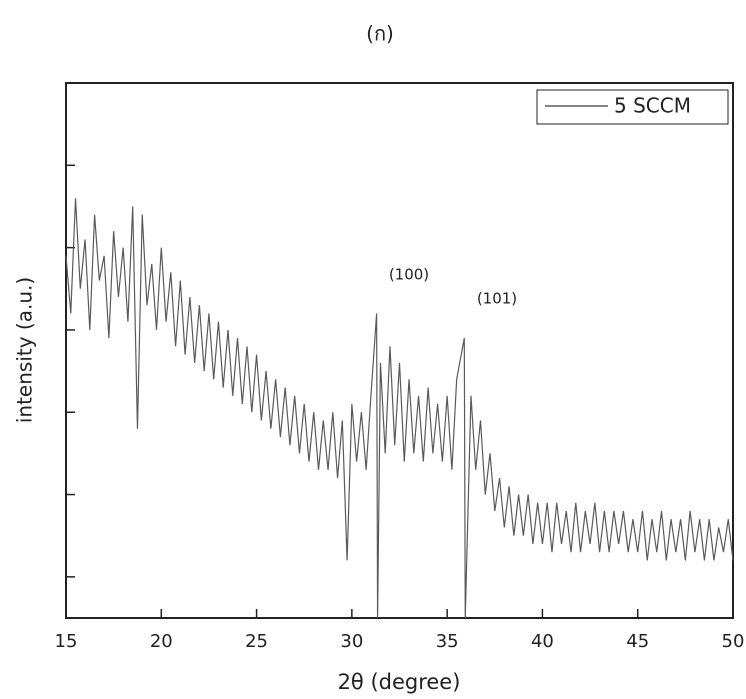  Describe the element at coordinates (66, 641) in the screenshot. I see `x-tick-label: 15` at that location.